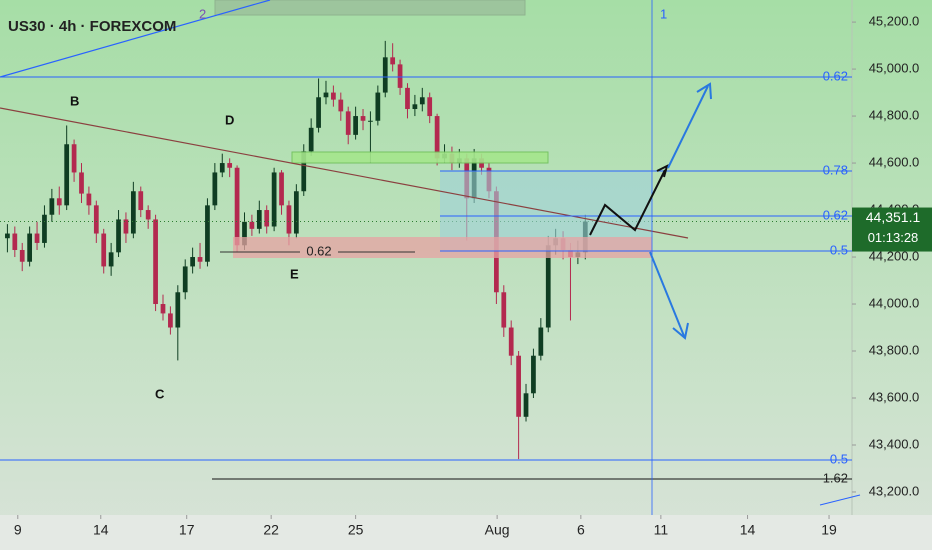  What do you see at coordinates (318, 250) in the screenshot?
I see `fib-label: 0.62` at bounding box center [318, 250].